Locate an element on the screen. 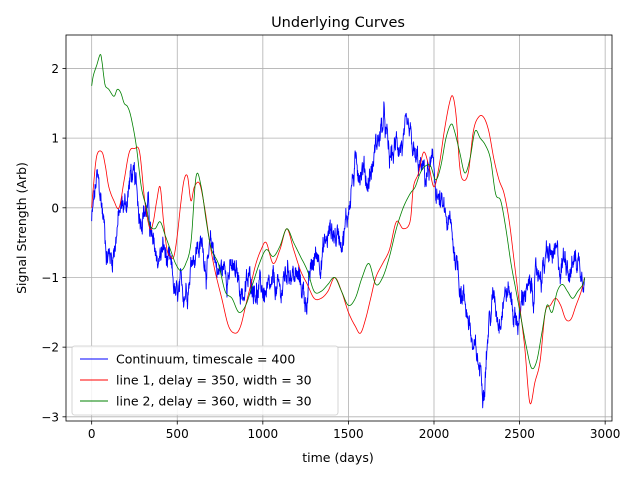 The height and width of the screenshot is (480, 640). chart-title: Underlying Curves is located at coordinates (338, 23).